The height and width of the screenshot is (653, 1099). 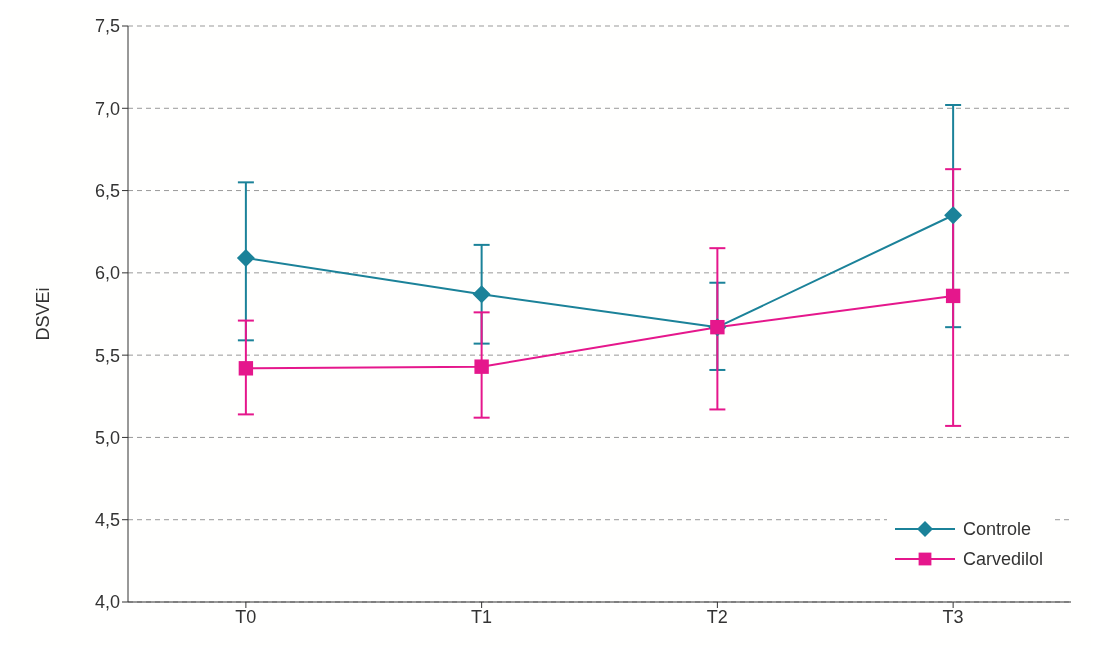 I want to click on y-tick-label: 6,0, so click(x=107, y=273).